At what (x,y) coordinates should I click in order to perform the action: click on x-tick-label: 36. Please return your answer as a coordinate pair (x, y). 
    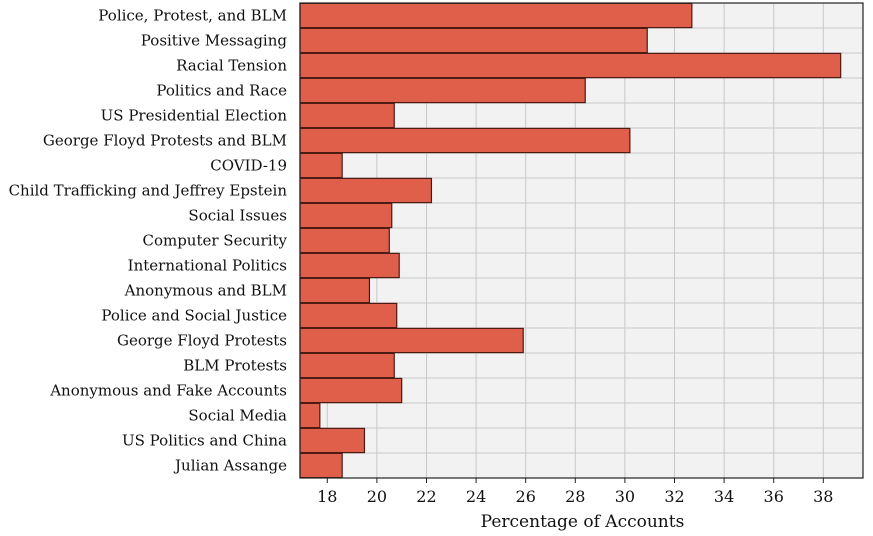
    Looking at the image, I should click on (774, 496).